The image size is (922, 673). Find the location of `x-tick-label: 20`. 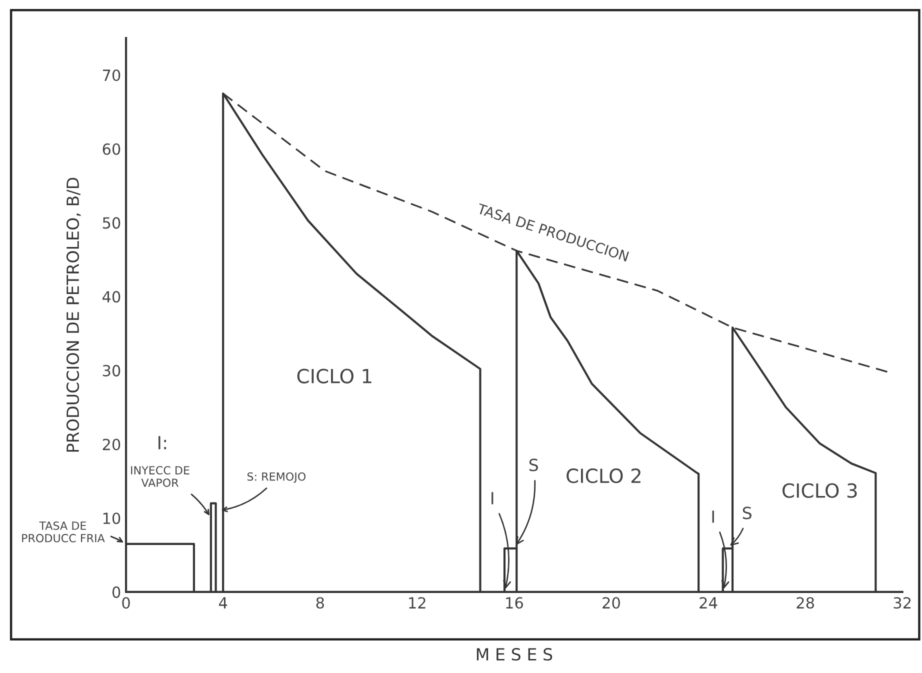

x-tick-label: 20 is located at coordinates (611, 603).